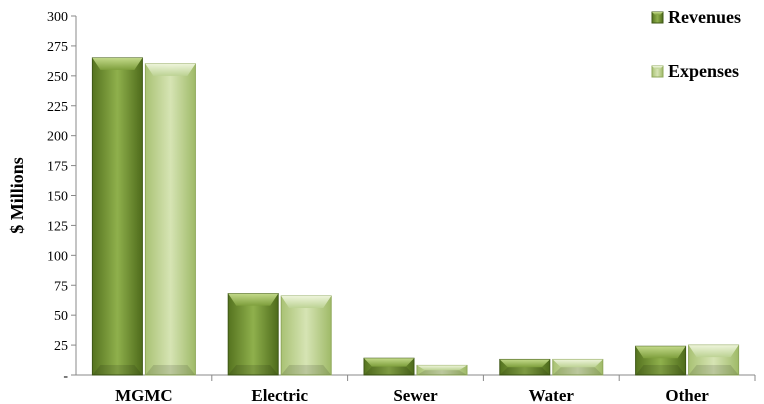 Image resolution: width=764 pixels, height=404 pixels. I want to click on y-tick-label: 200, so click(57, 137).